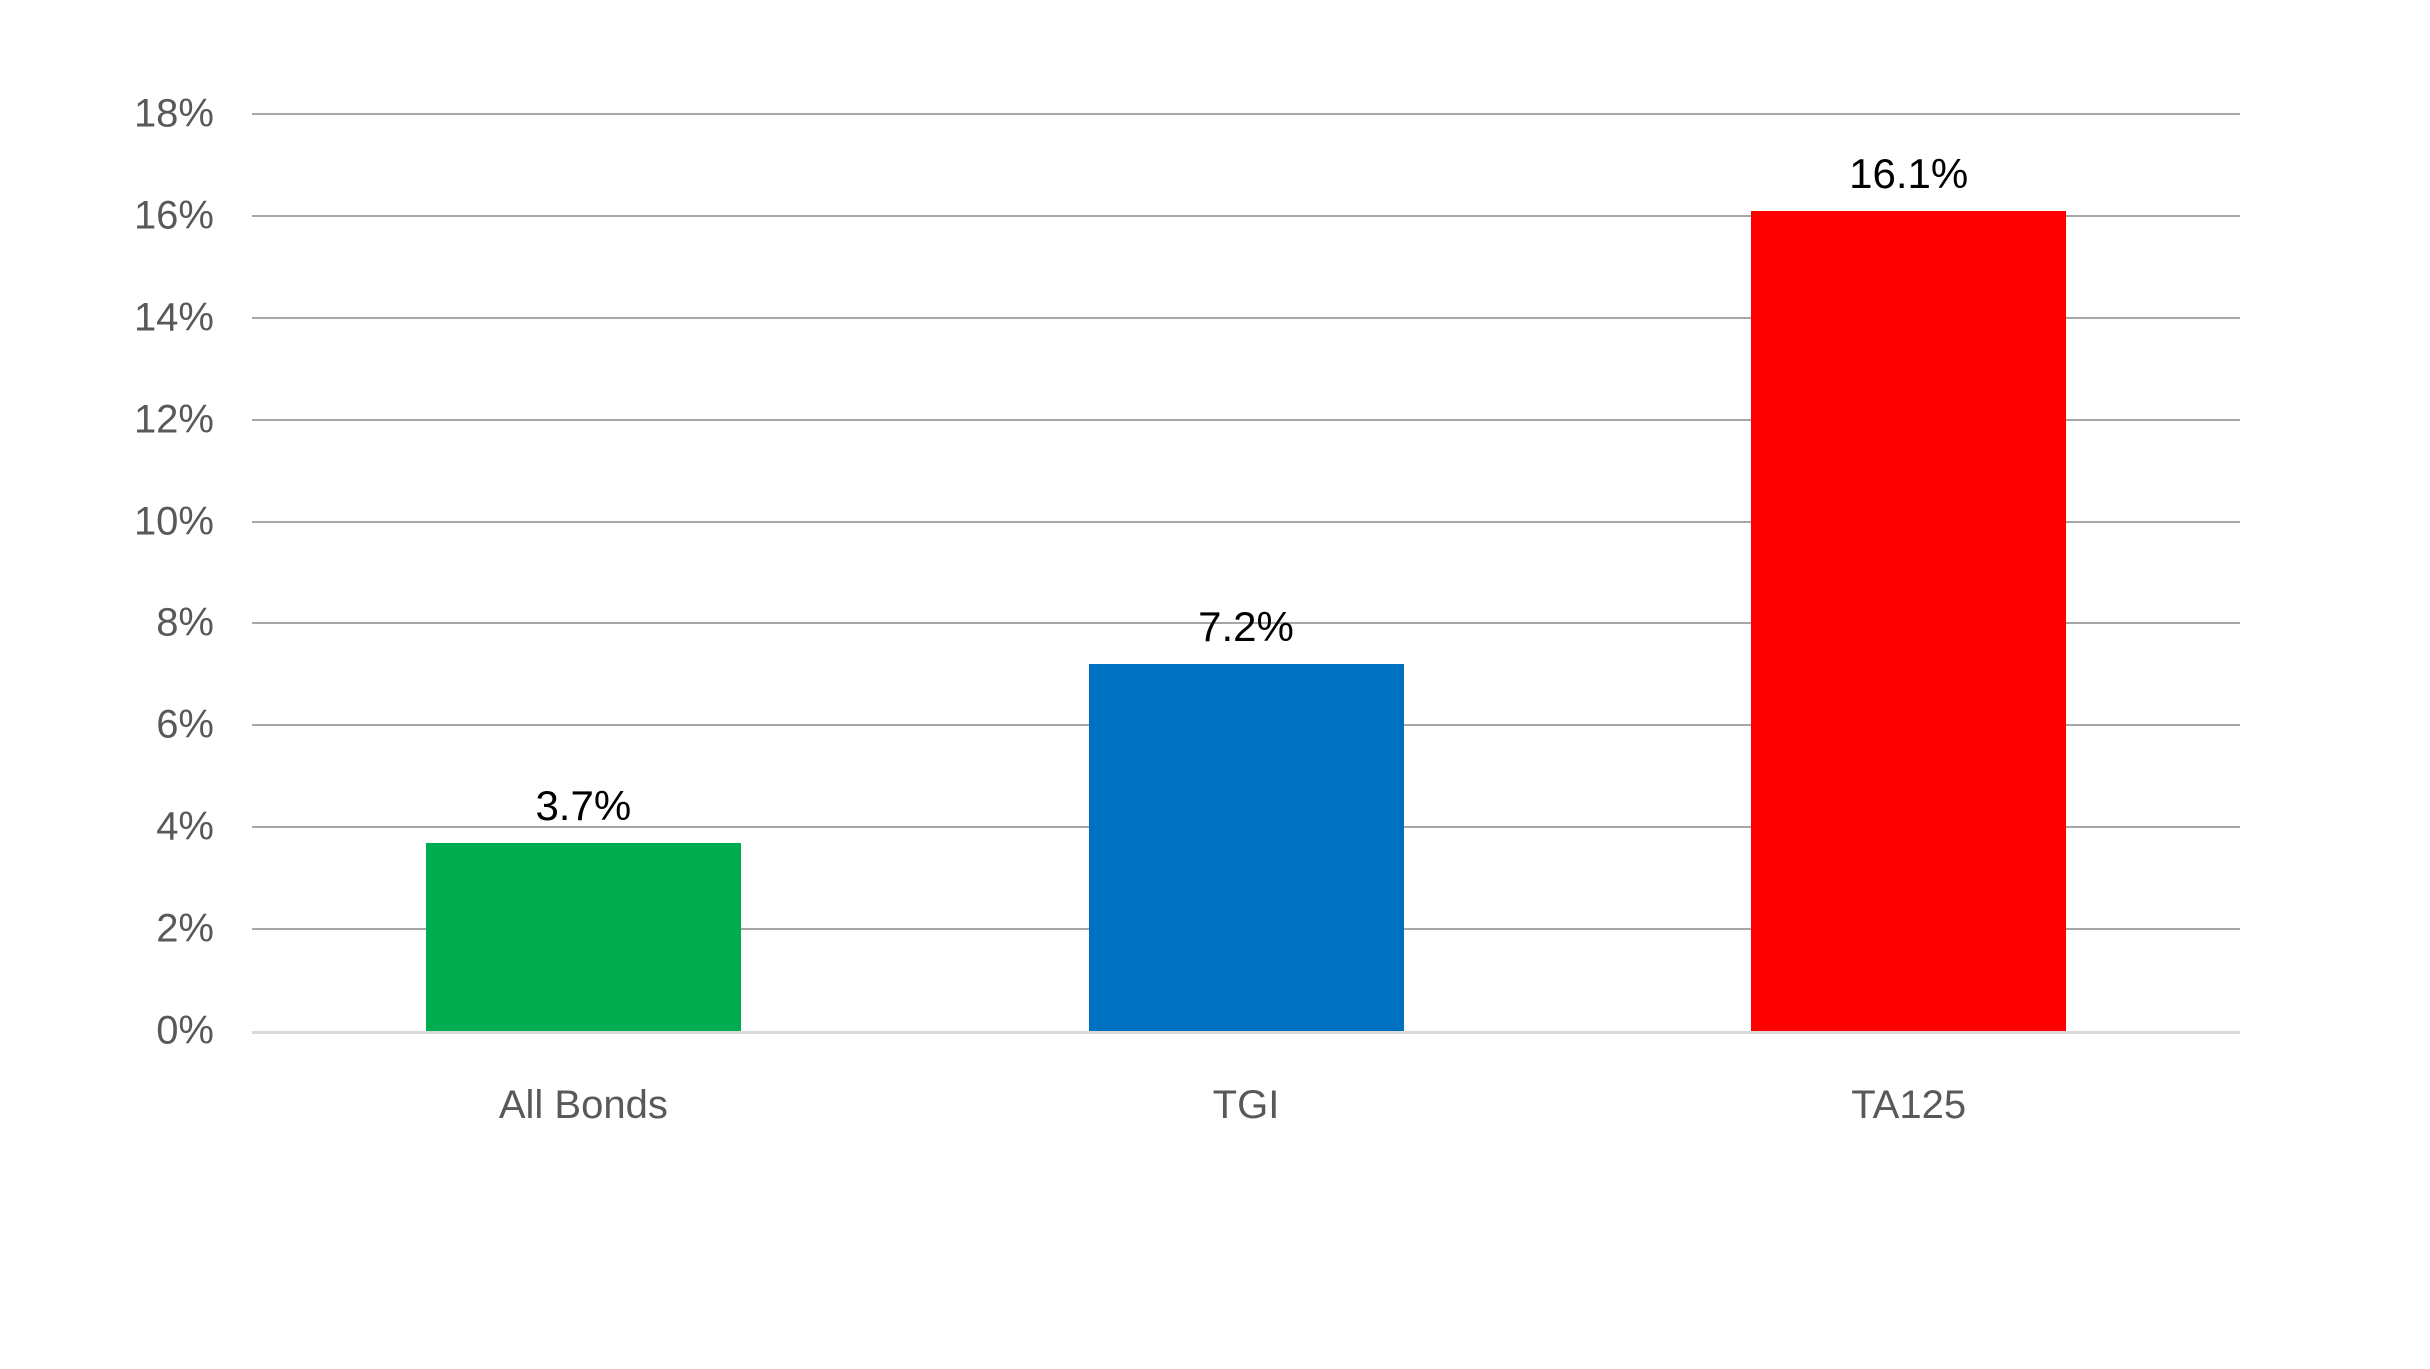 This screenshot has height=1369, width=2430. I want to click on y-axis-tick-label: 2%, so click(185, 928).